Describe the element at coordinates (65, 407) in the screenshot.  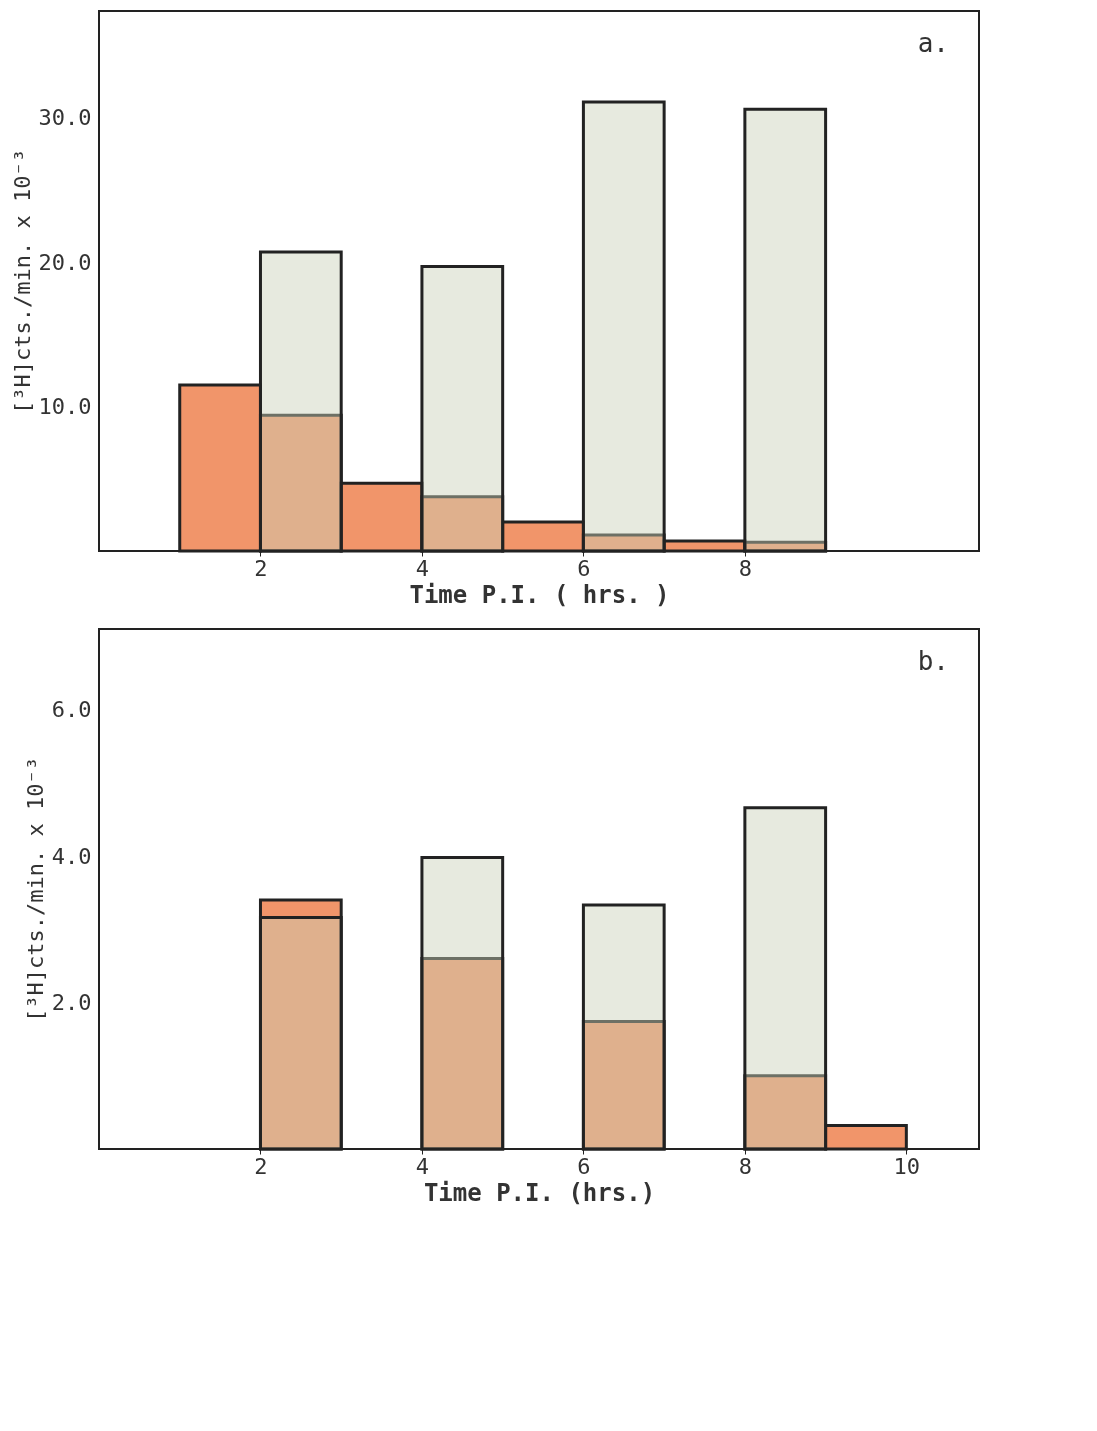
I see `y-tick-label: 10.0` at that location.